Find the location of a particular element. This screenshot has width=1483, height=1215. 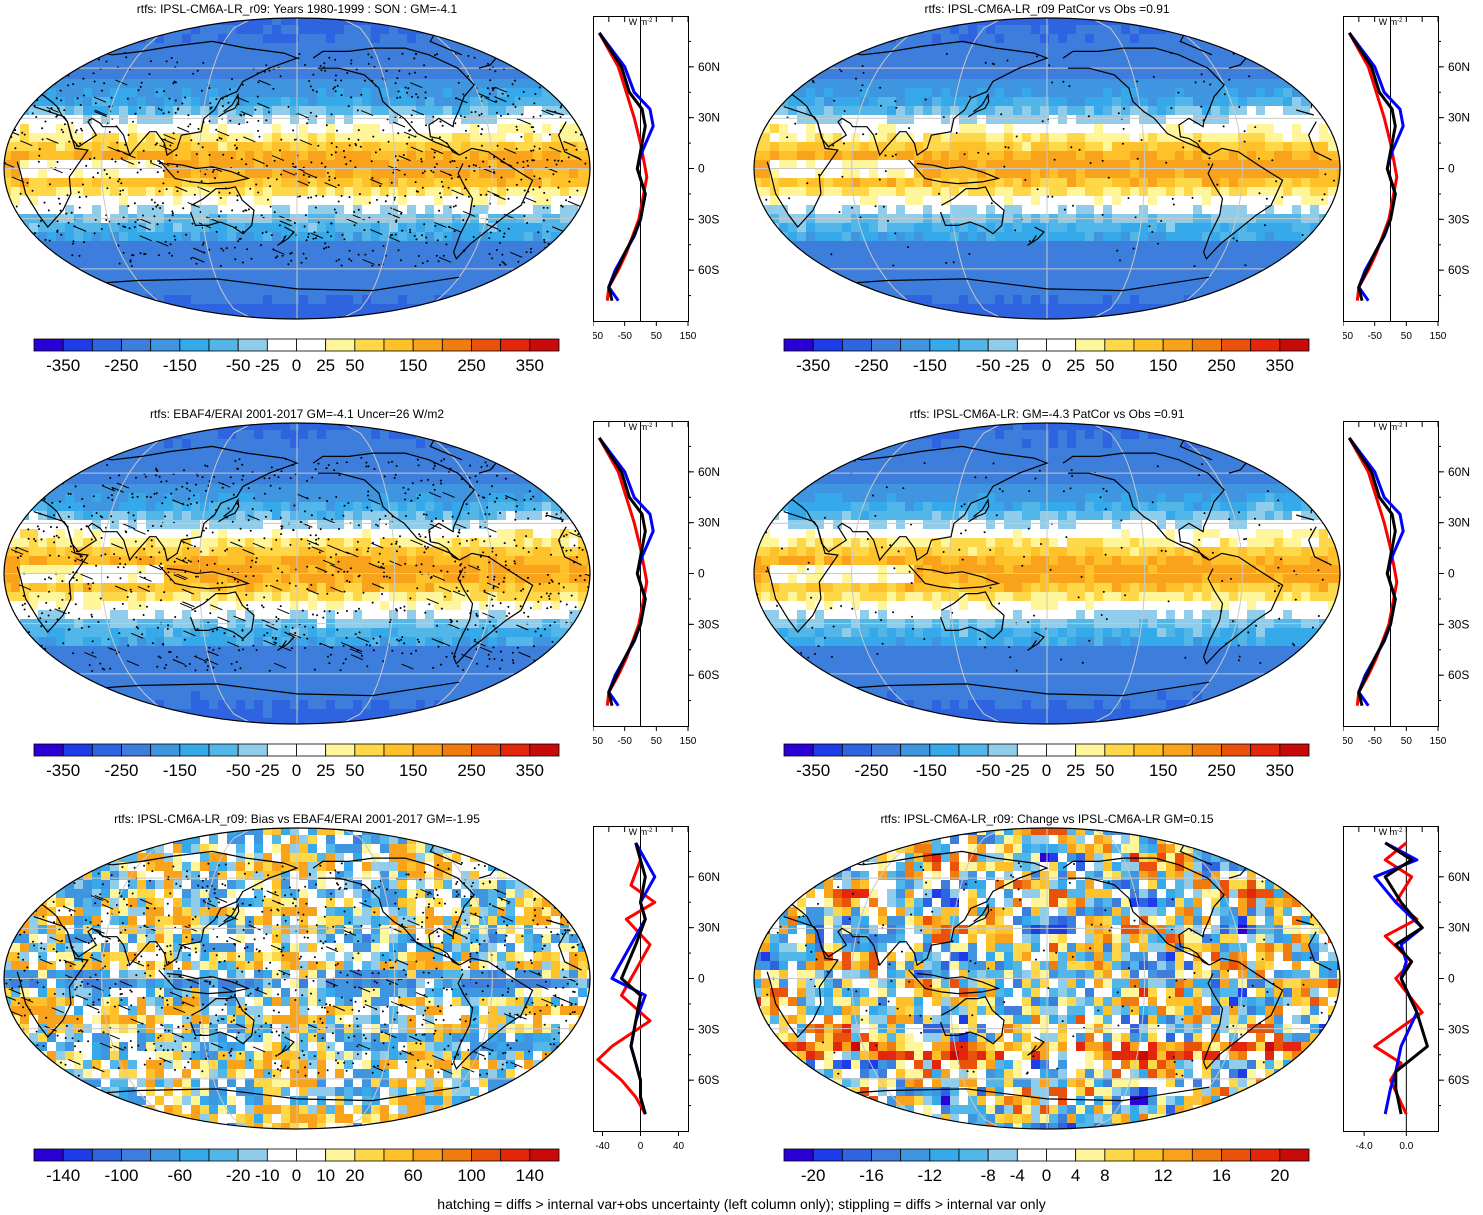

robinson-map is located at coordinates (297, 978).